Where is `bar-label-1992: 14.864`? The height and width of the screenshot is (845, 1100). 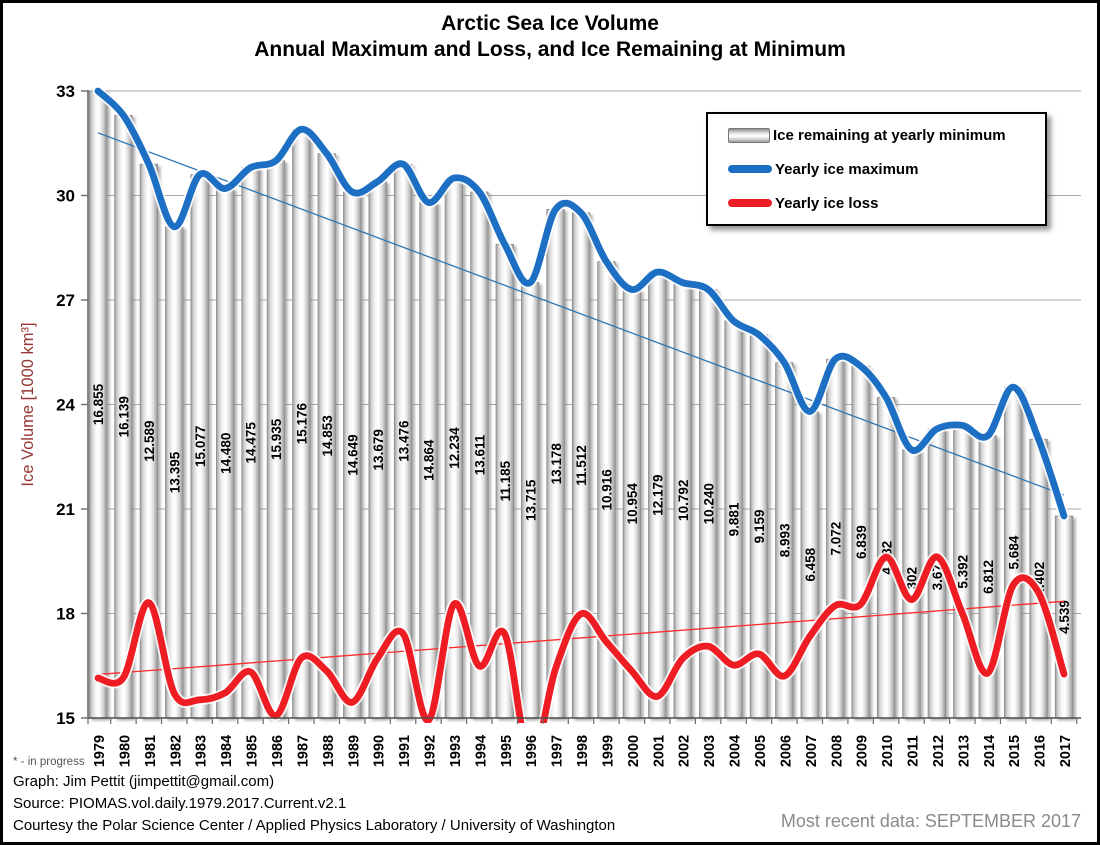 bar-label-1992: 14.864 is located at coordinates (429, 460).